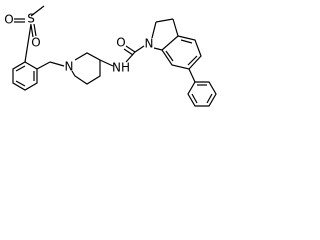 Image resolution: width=320 pixels, height=240 pixels. What do you see at coordinates (78, 43) in the screenshot?
I see `atom-labels: O S O N NH O N` at bounding box center [78, 43].